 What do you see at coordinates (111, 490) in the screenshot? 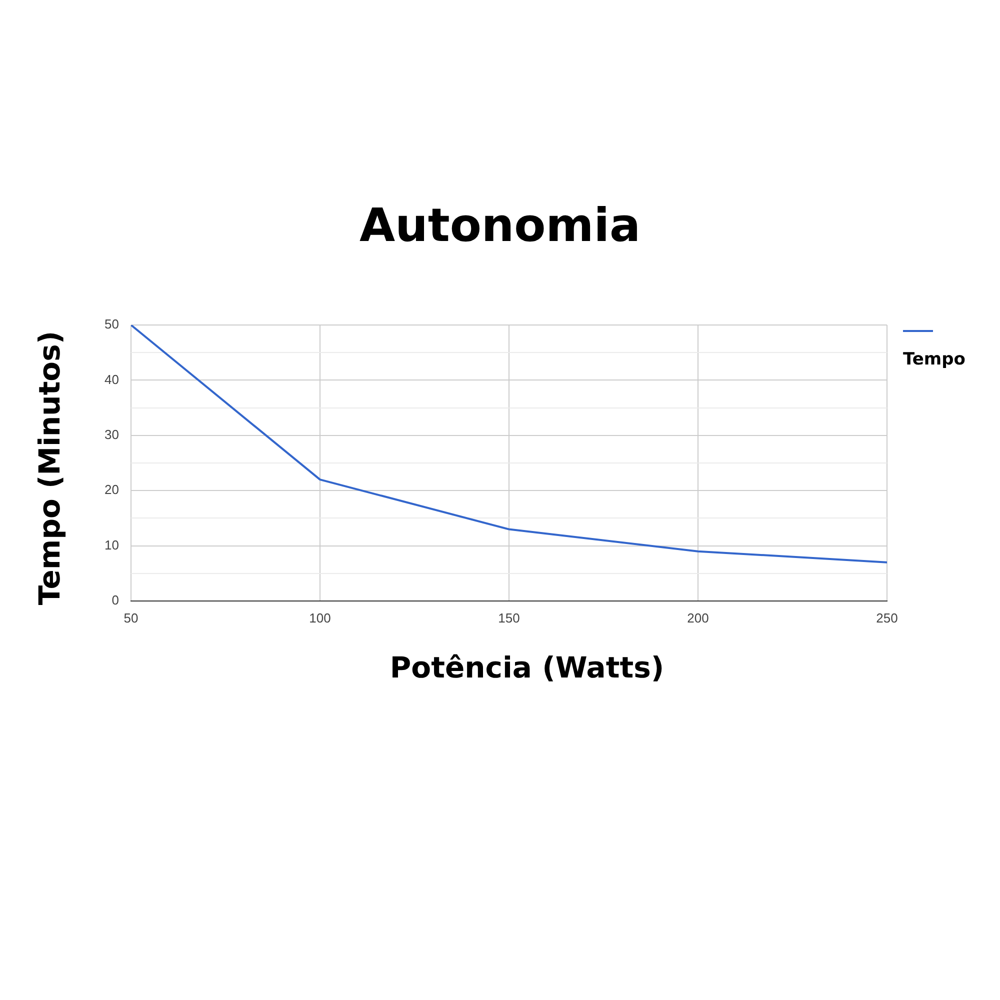
I see `y-tick-label: 20` at bounding box center [111, 490].